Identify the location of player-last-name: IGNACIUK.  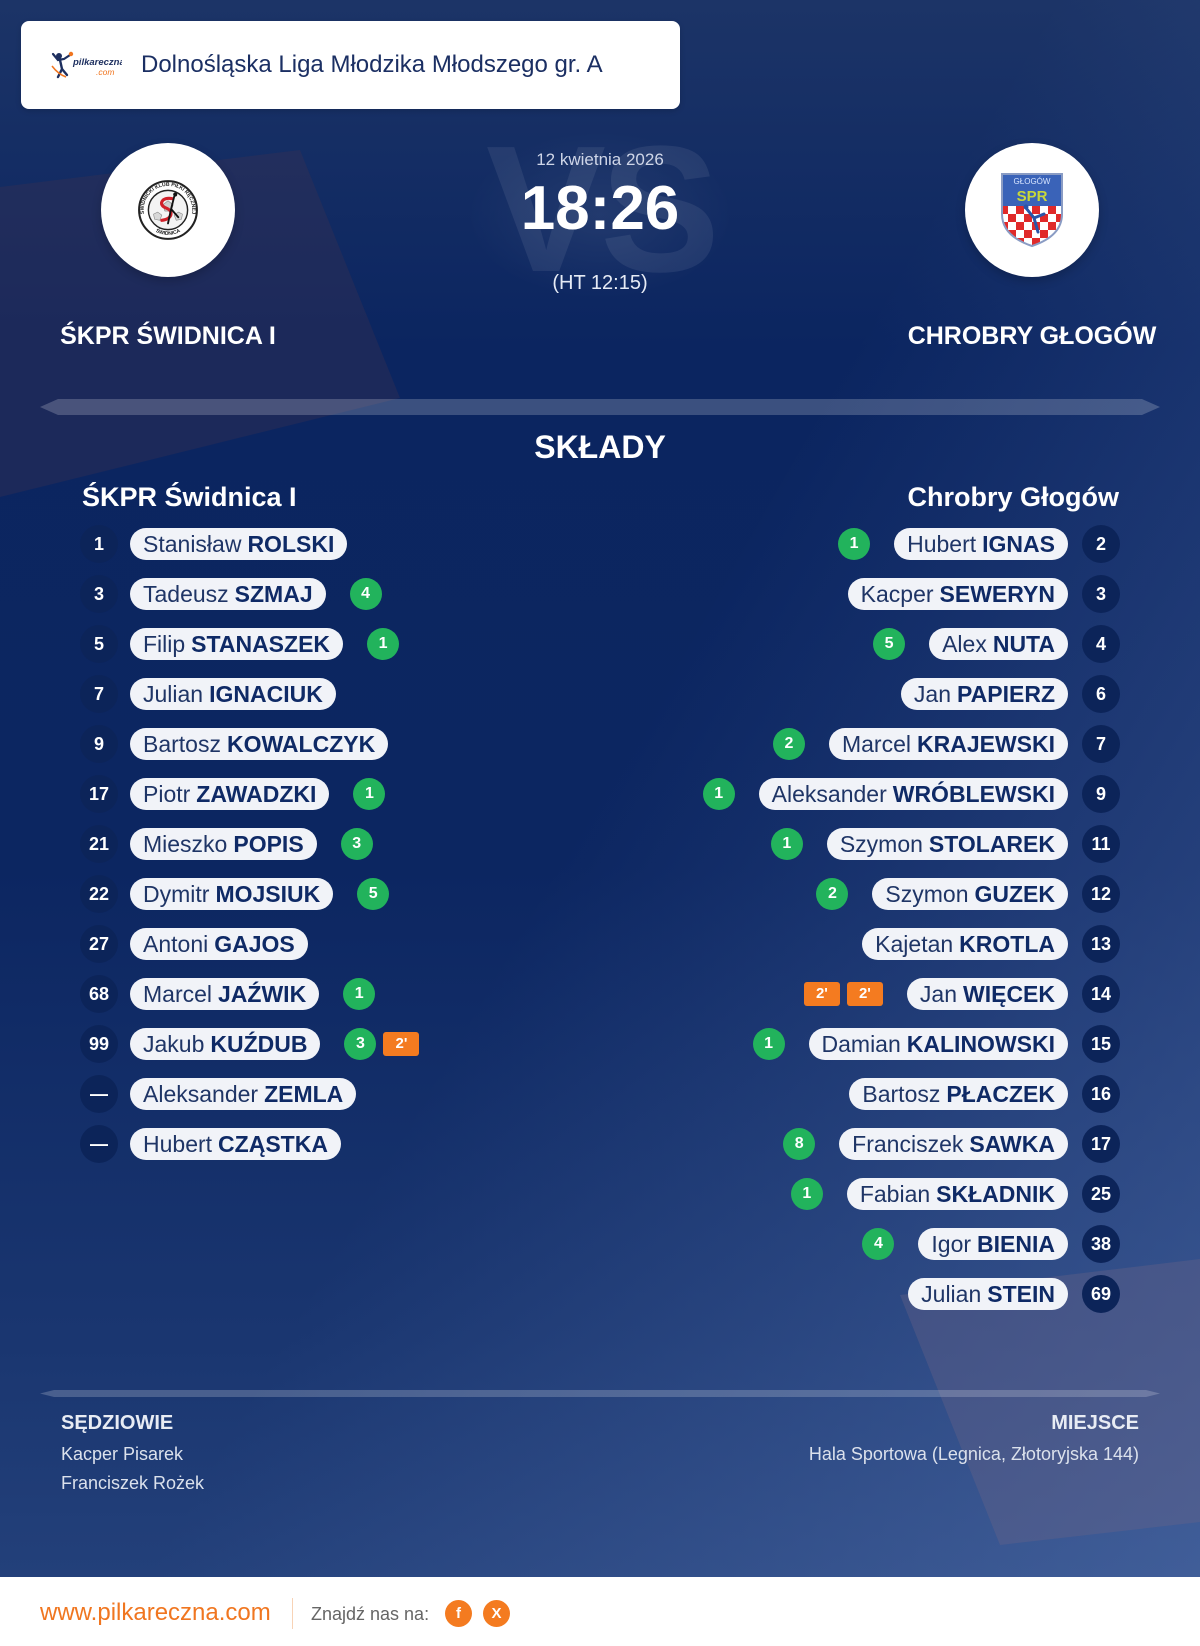
(266, 694).